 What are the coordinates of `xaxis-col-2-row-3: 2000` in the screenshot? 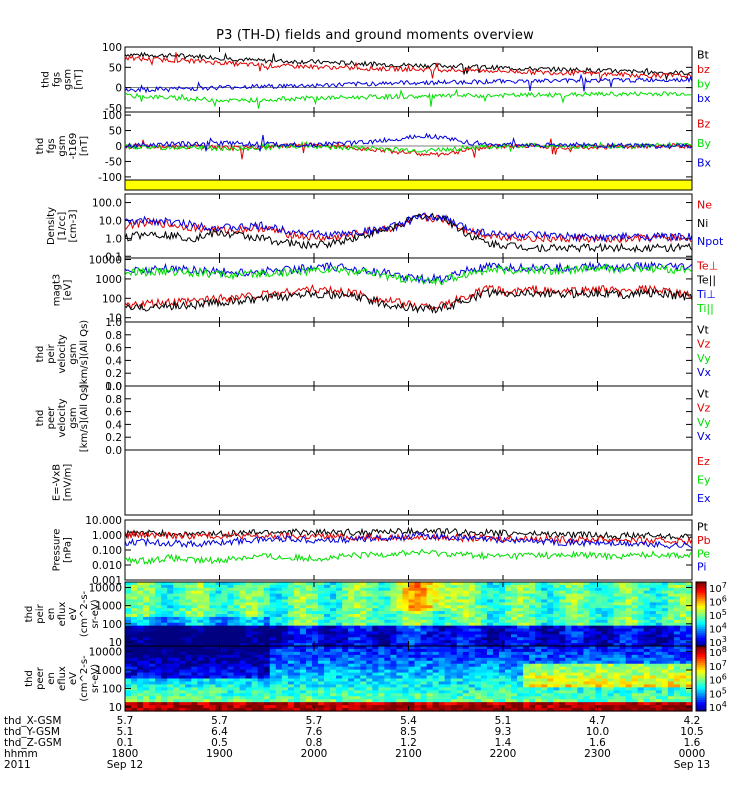 It's located at (314, 754).